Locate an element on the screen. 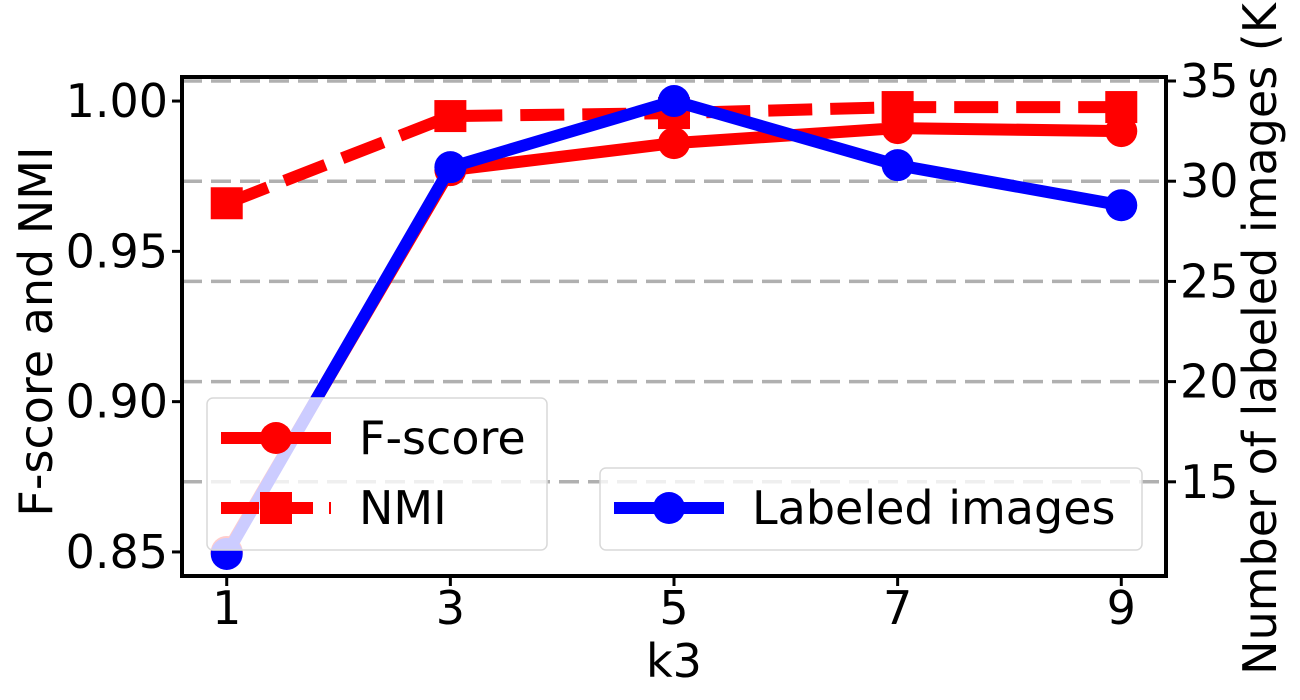  right-y-tick-label: 15 is located at coordinates (1209, 482).